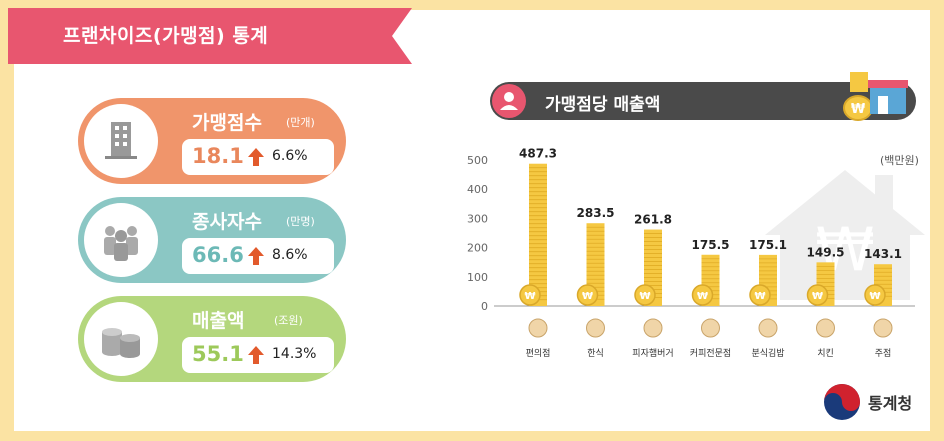  Describe the element at coordinates (227, 222) in the screenshot. I see `stat-label: 종사자수` at that location.